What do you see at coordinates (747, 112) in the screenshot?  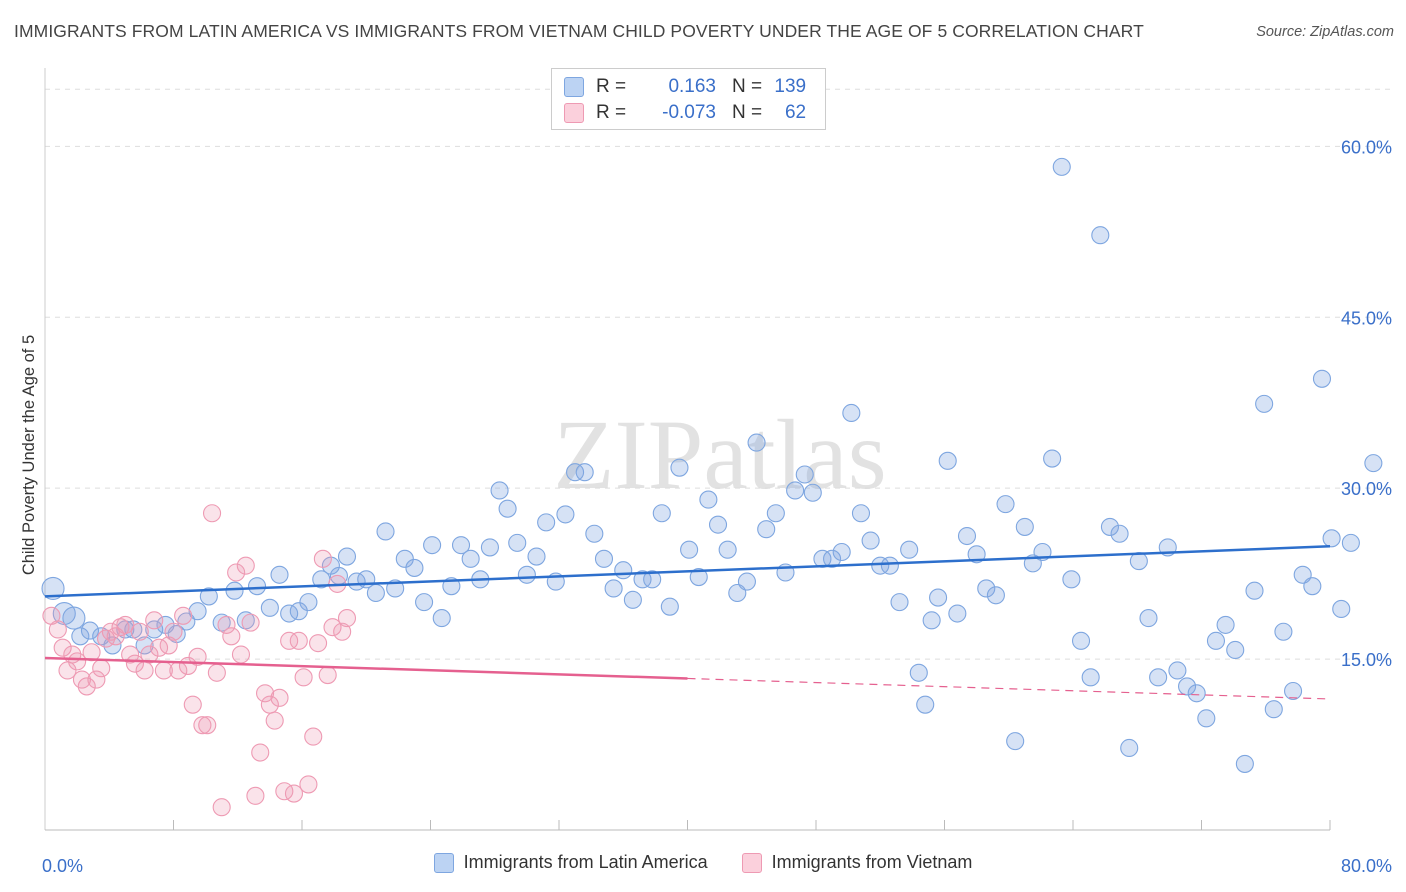 I see `n-label: N =` at bounding box center [747, 112].